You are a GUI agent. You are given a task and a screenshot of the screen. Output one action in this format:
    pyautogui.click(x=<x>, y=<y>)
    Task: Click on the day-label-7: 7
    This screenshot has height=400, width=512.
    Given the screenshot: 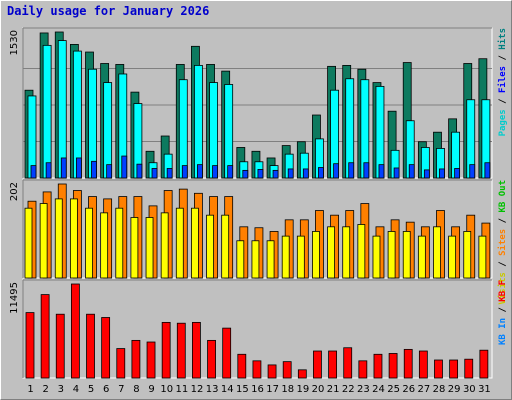 What is the action you would take?
    pyautogui.click(x=121, y=389)
    